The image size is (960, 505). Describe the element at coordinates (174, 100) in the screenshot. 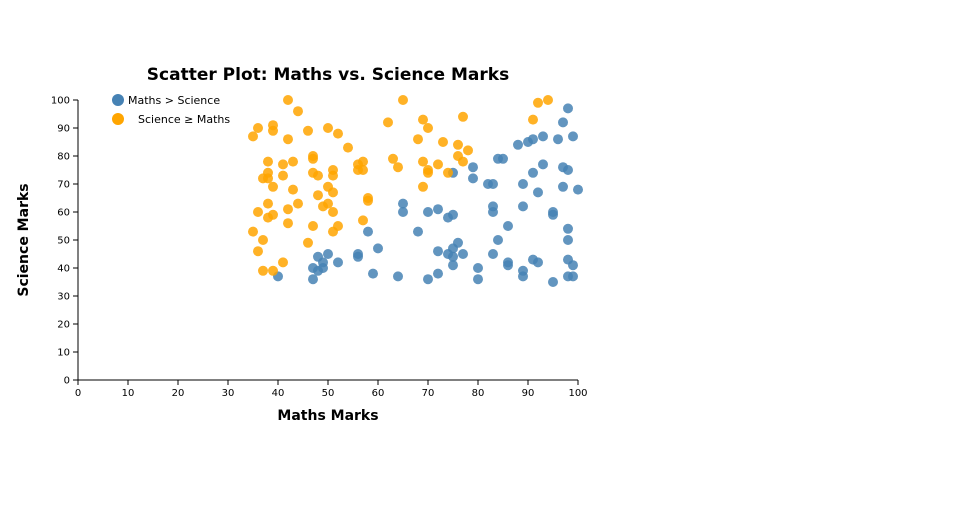

I see `legend-label-maths-greater: Maths > Science` at that location.